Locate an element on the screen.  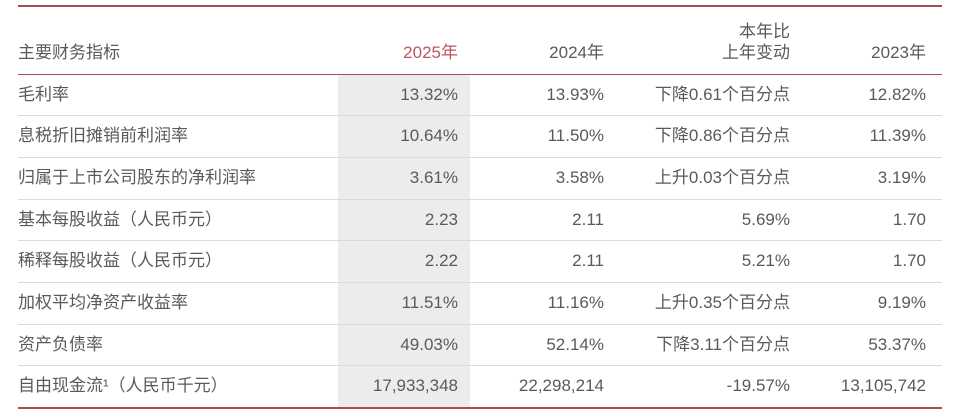
row-label: 加权平均净资产收益率 is located at coordinates (178, 303).